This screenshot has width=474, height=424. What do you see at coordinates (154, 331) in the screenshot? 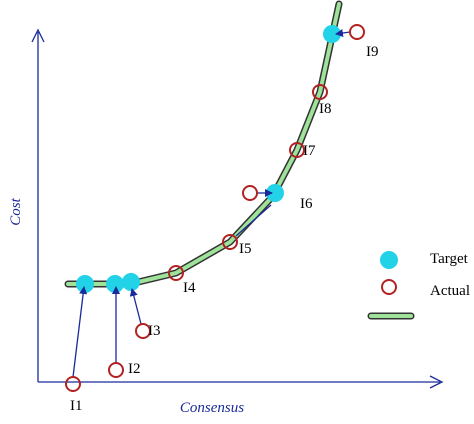
I see `point-label: I3` at bounding box center [154, 331].